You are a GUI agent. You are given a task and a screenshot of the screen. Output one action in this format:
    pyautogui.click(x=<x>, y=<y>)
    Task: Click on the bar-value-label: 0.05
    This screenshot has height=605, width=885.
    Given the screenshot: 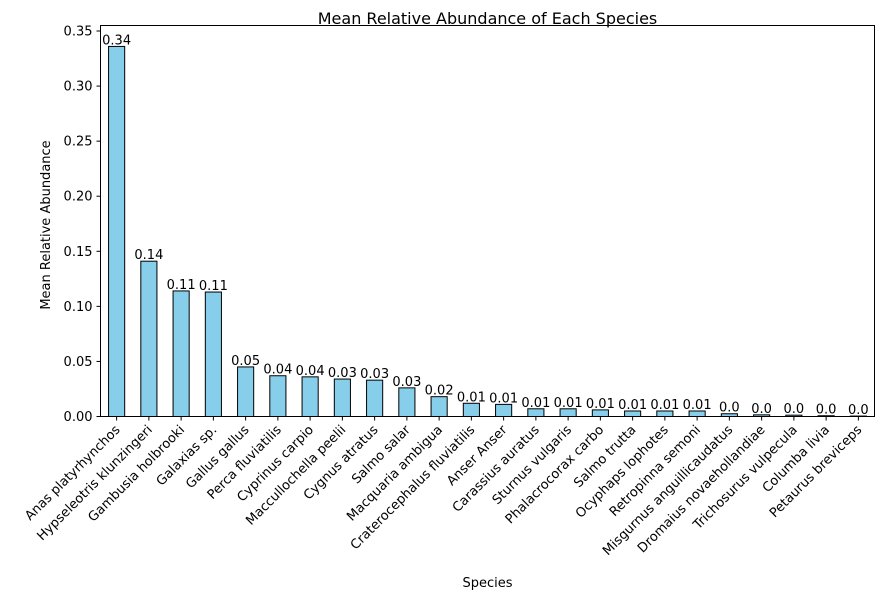 What is the action you would take?
    pyautogui.click(x=245, y=361)
    